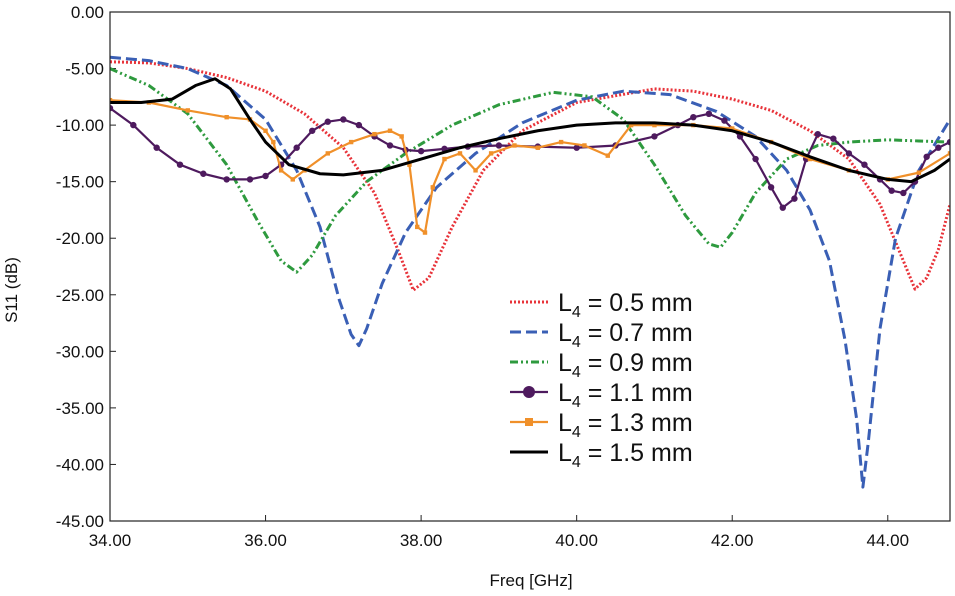  I want to click on x-tick-label: 44.00, so click(888, 540).